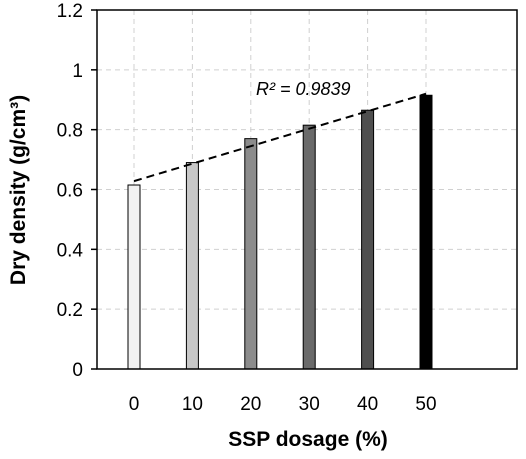 Image resolution: width=526 pixels, height=459 pixels. What do you see at coordinates (70, 131) in the screenshot?
I see `y-tick-label: 0.8` at bounding box center [70, 131].